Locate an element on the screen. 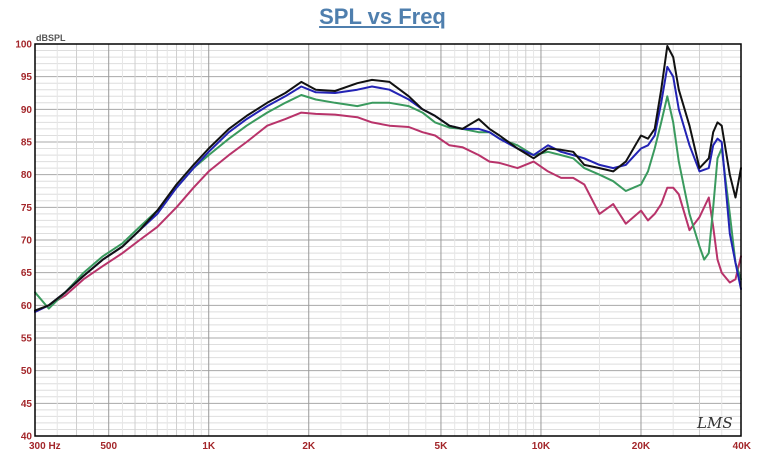 This screenshot has width=765, height=459. y-tick-label: 55 is located at coordinates (27, 339).